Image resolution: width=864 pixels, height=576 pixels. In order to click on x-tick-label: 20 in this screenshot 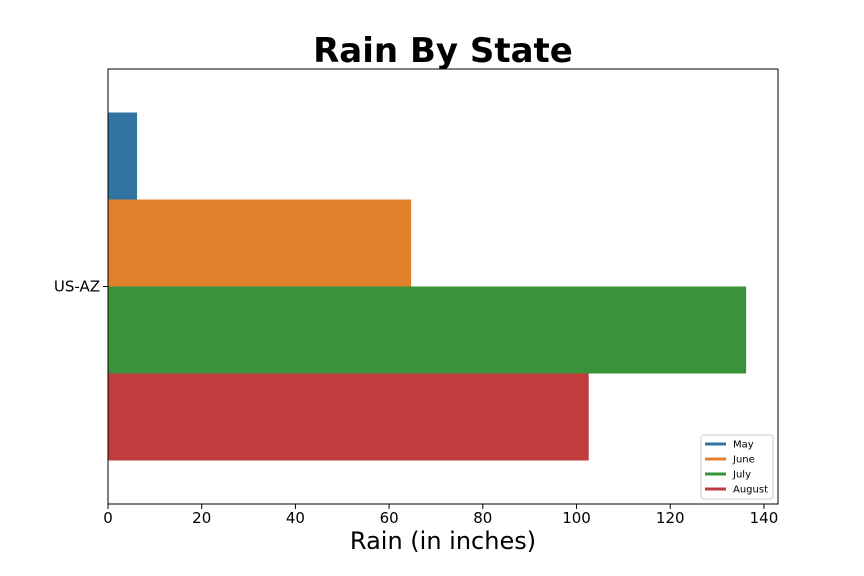, I will do `click(201, 518)`.